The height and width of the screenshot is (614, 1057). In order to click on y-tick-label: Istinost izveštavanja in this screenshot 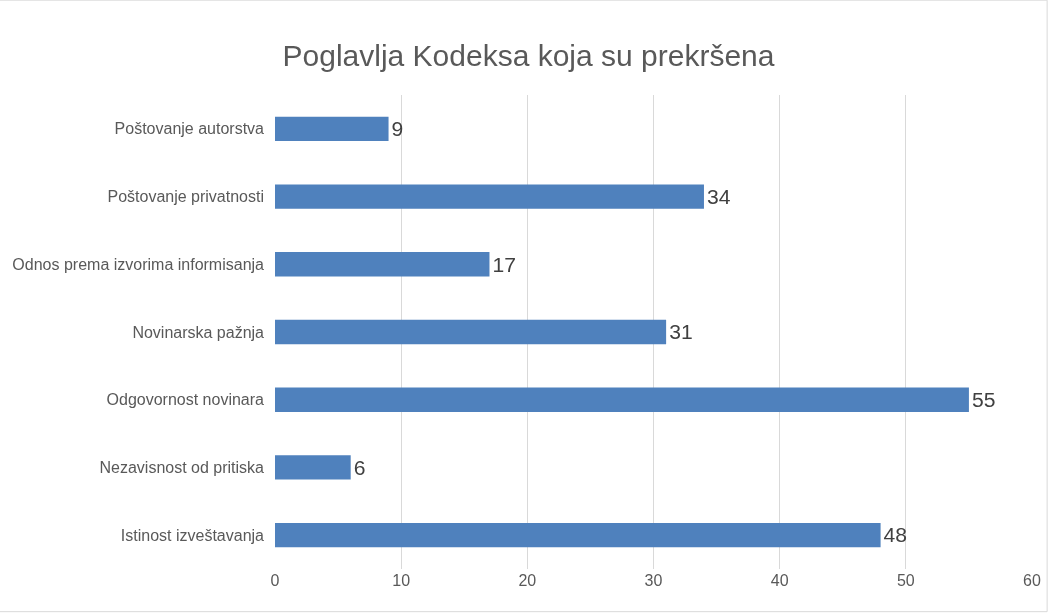, I will do `click(192, 535)`.